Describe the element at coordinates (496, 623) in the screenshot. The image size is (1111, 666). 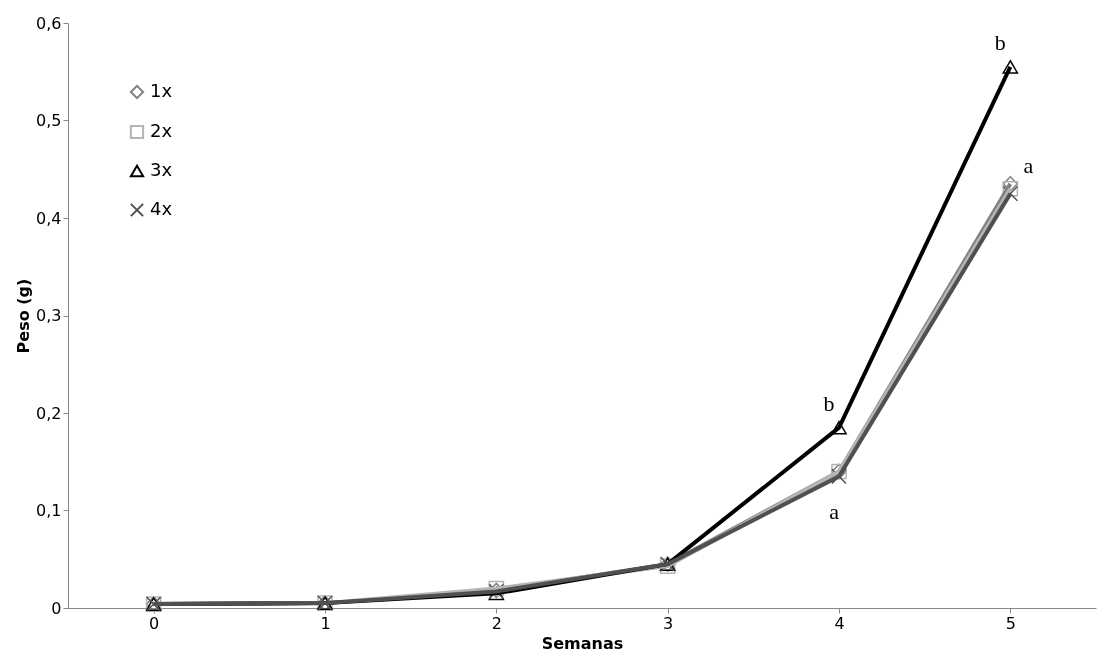
I see `x-tick-label: 2` at that location.